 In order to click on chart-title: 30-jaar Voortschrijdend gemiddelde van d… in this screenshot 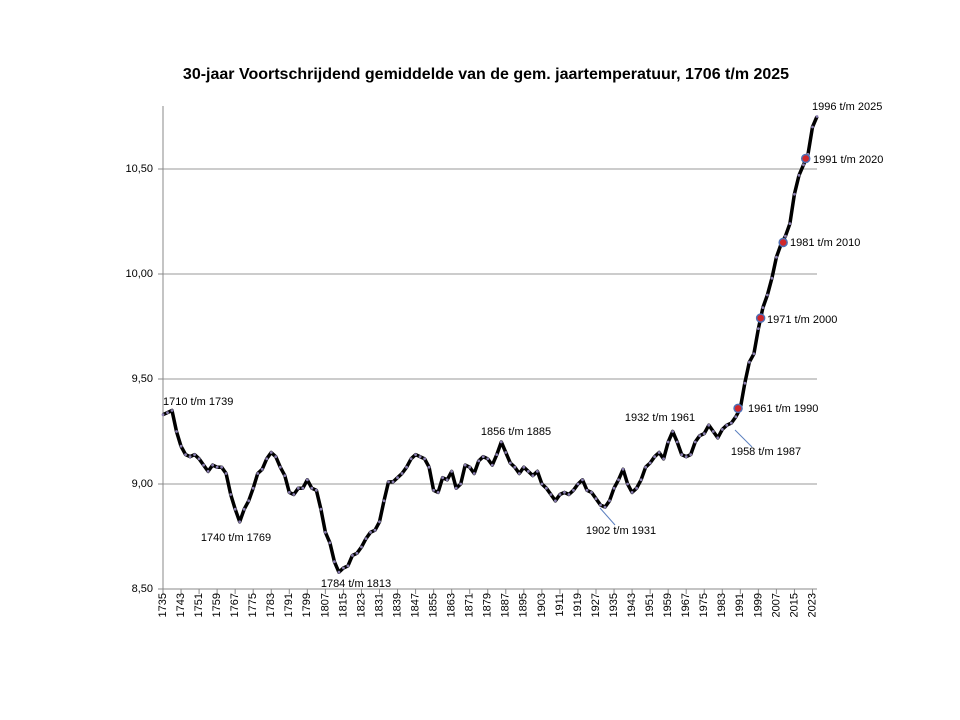, I will do `click(486, 74)`.